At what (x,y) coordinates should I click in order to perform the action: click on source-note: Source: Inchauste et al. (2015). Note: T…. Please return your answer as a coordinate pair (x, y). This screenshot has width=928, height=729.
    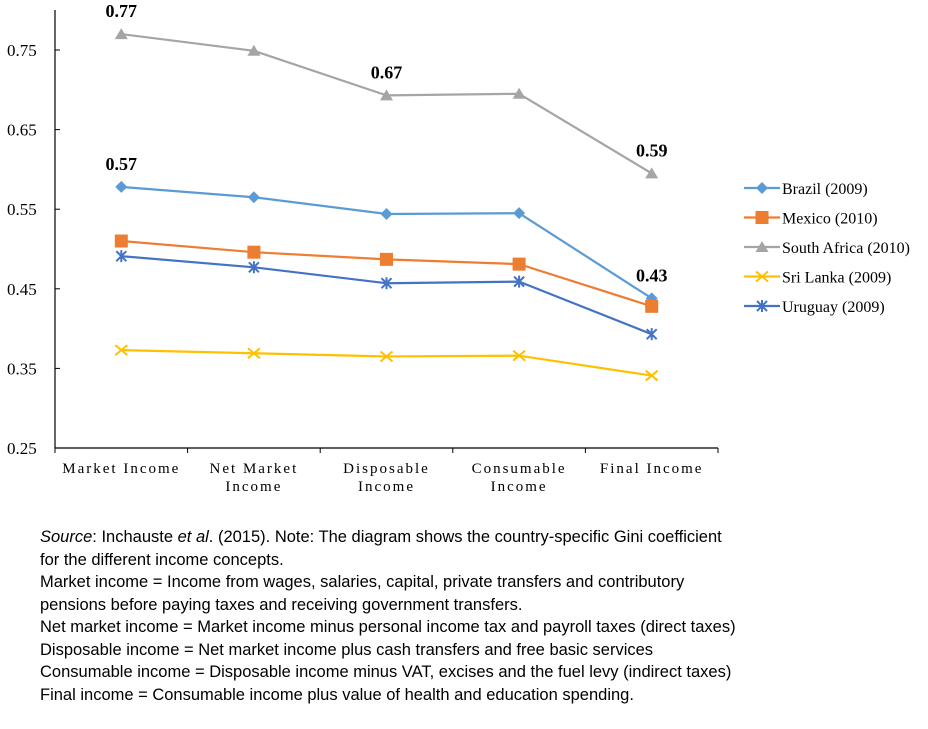
    Looking at the image, I should click on (480, 537).